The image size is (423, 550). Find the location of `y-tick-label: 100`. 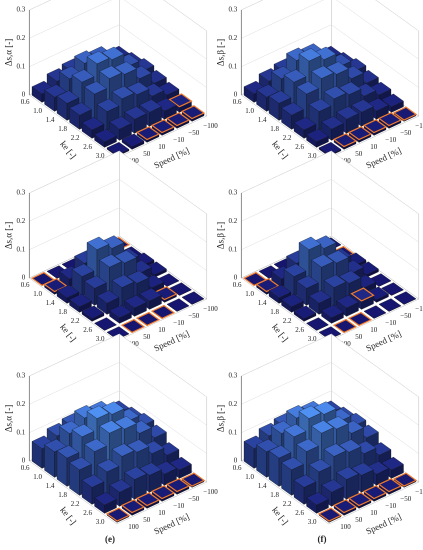

y-tick-label: 100 is located at coordinates (345, 527).